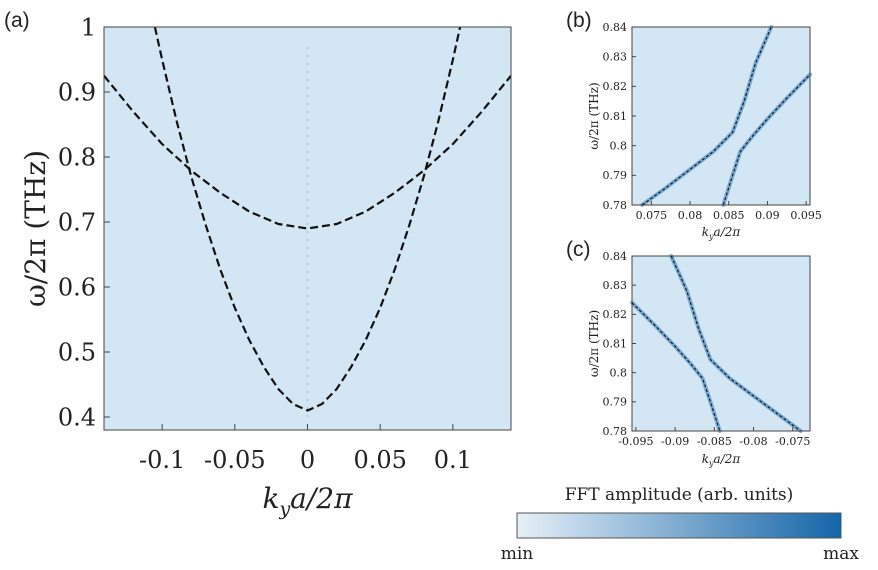 The width and height of the screenshot is (878, 570). What do you see at coordinates (307, 460) in the screenshot?
I see `x-tick-label-a-2: 0` at bounding box center [307, 460].